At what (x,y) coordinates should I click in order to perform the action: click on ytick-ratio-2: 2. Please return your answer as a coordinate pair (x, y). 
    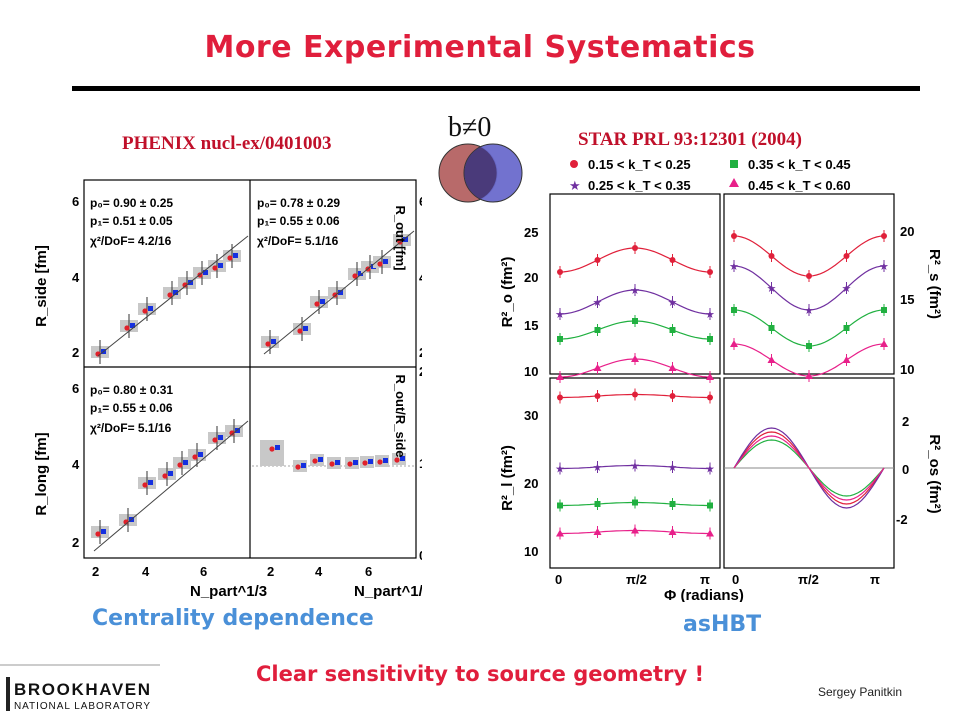
    Looking at the image, I should click on (420, 371).